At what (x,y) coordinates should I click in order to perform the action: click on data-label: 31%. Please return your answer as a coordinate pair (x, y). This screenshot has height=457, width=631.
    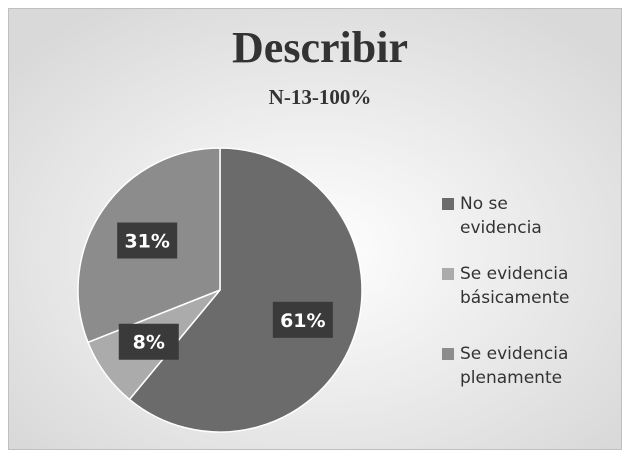
    Looking at the image, I should click on (146, 242).